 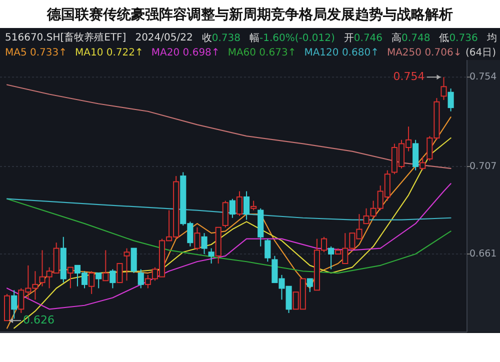 What do you see at coordinates (483, 77) in the screenshot?
I see `y-tick-label: 0.754` at bounding box center [483, 77].